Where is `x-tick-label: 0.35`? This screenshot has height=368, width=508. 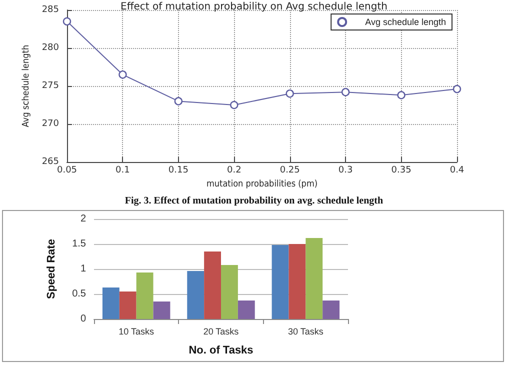
x-tick-label: 0.35 is located at coordinates (401, 171).